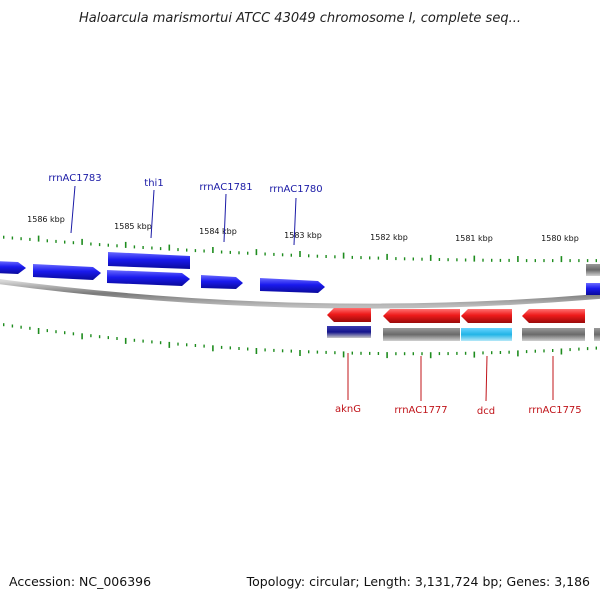  Describe the element at coordinates (458, 385) in the screenshot. I see `reverse-gene-labels: aknG rrnAC1777 dcd rrnAC1775` at that location.